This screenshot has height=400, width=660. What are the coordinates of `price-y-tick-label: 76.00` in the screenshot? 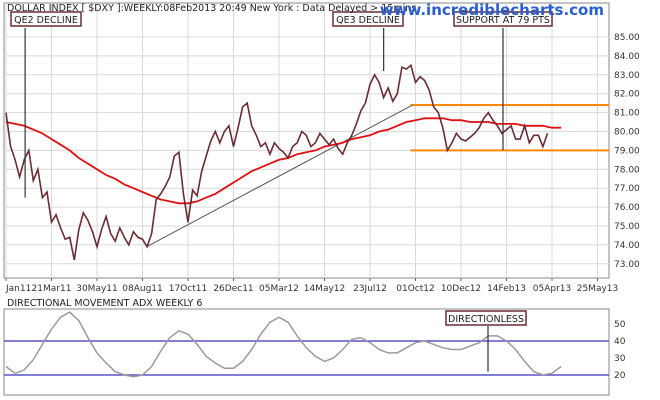 It's located at (627, 208).